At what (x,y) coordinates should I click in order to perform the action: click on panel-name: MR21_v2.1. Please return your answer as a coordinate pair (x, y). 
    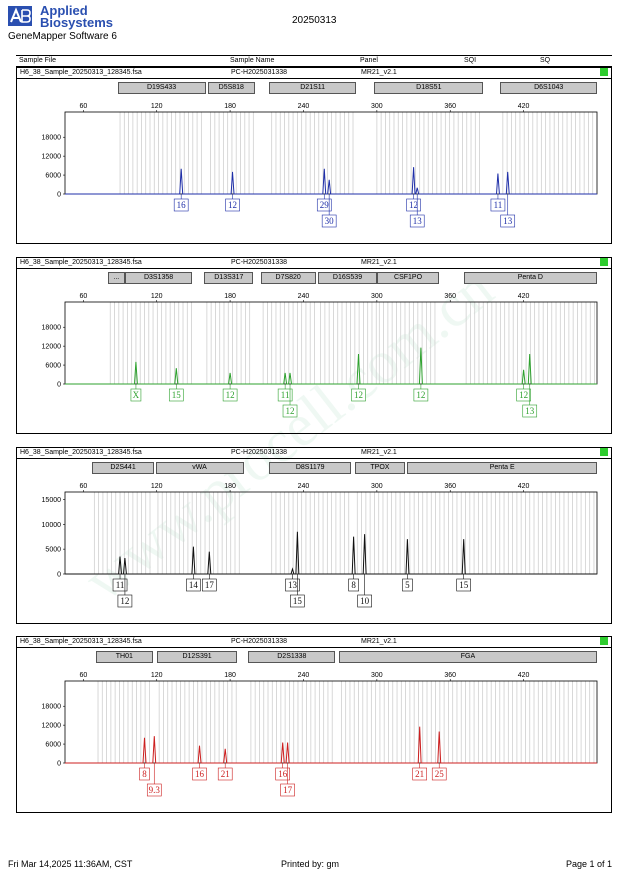
    Looking at the image, I should click on (379, 72).